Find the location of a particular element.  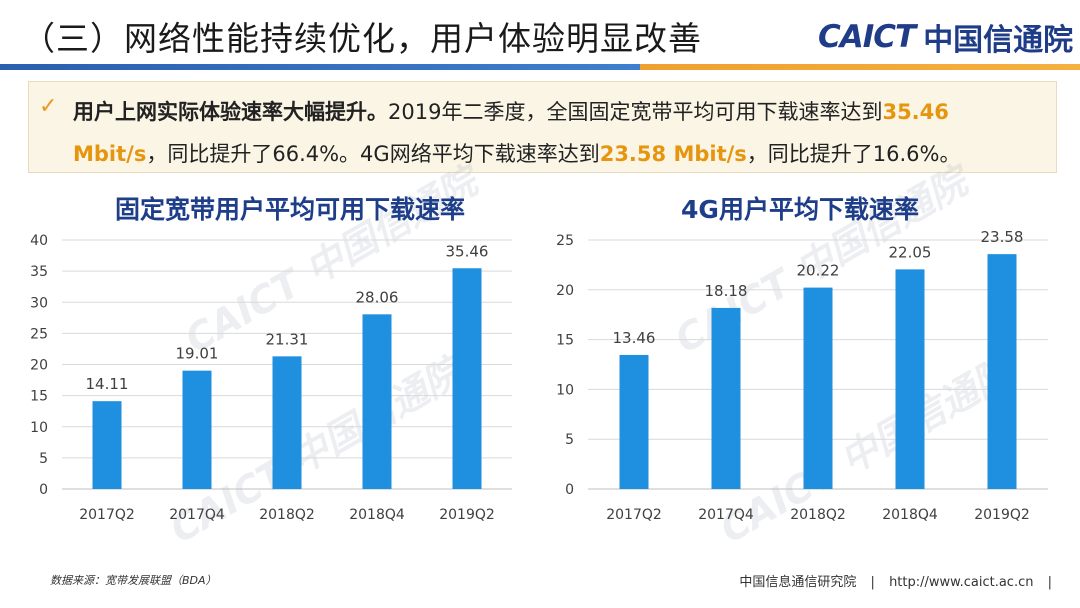

footer-end-mark: | is located at coordinates (1049, 582).